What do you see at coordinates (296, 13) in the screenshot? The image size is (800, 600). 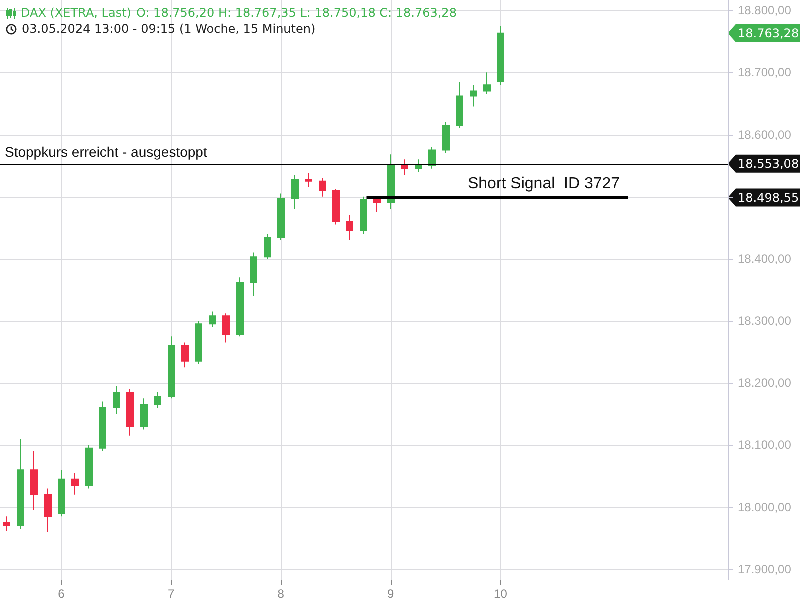 I see `annotation: O: 18.756,20 H: 18.767,35 L: 18.750,18 C: 18.763,28` at bounding box center [296, 13].